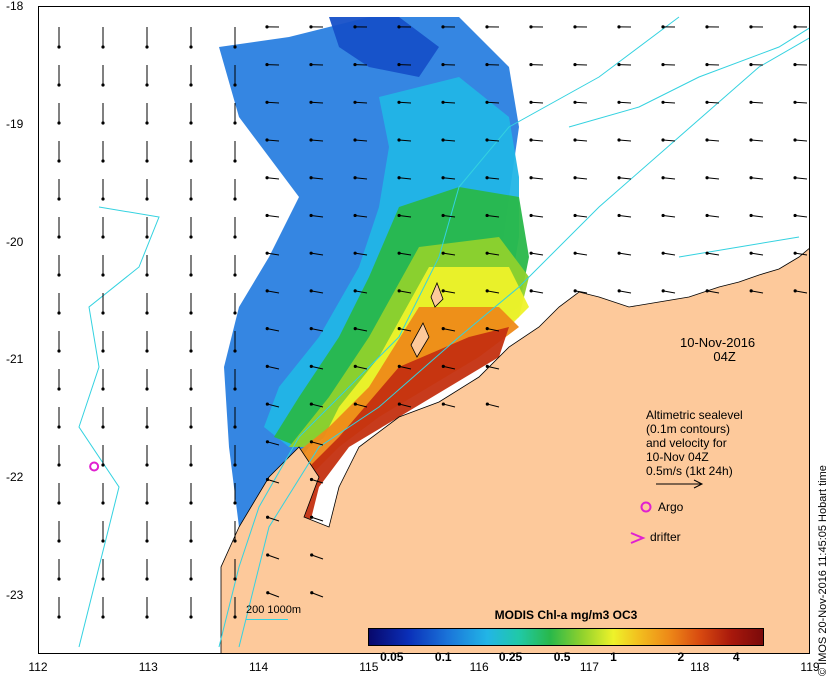  Describe the element at coordinates (646, 507) in the screenshot. I see `argo-legend-icon` at that location.